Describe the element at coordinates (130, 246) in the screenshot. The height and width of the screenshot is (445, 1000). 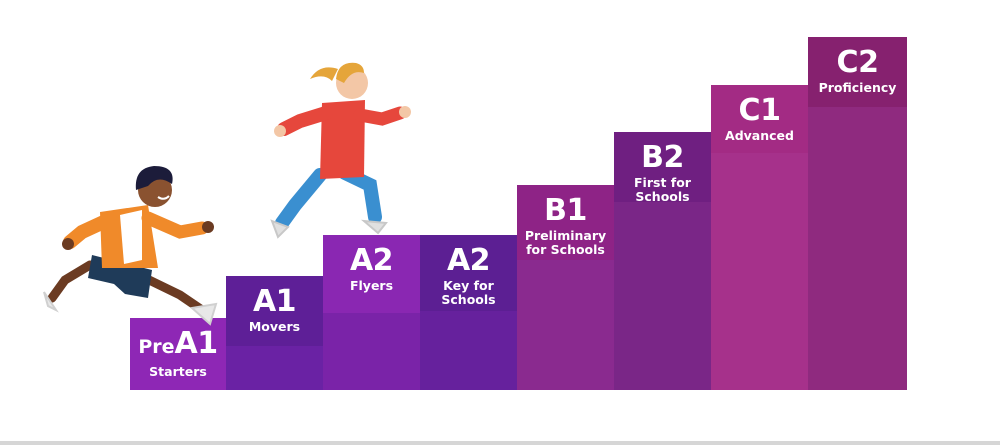
I see `running-boy-icon` at that location.